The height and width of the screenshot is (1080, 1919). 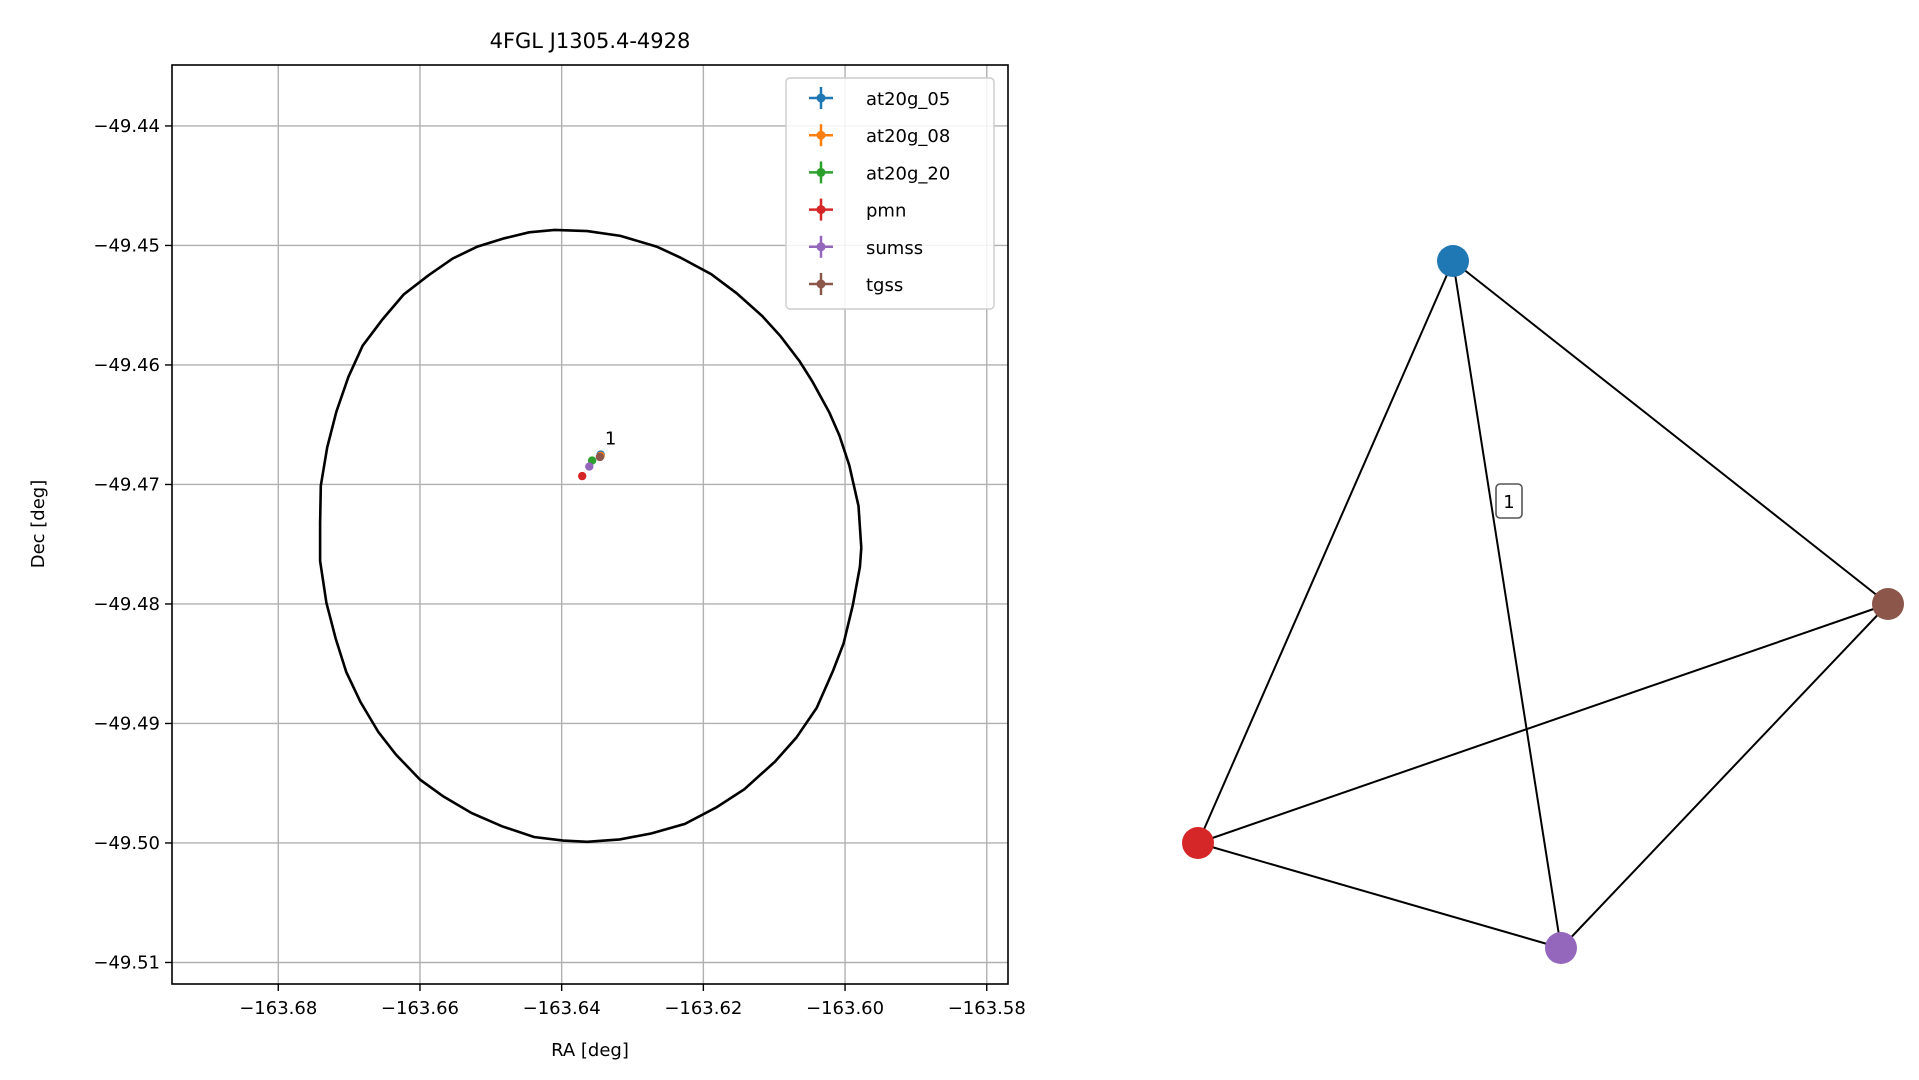 I want to click on data-point-tgss, so click(x=600, y=457).